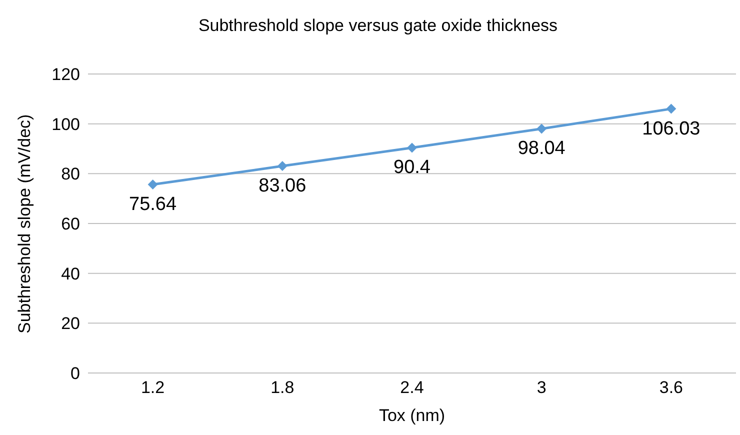 Image resolution: width=740 pixels, height=435 pixels. What do you see at coordinates (75, 374) in the screenshot?
I see `y-tick-label: 0` at bounding box center [75, 374].